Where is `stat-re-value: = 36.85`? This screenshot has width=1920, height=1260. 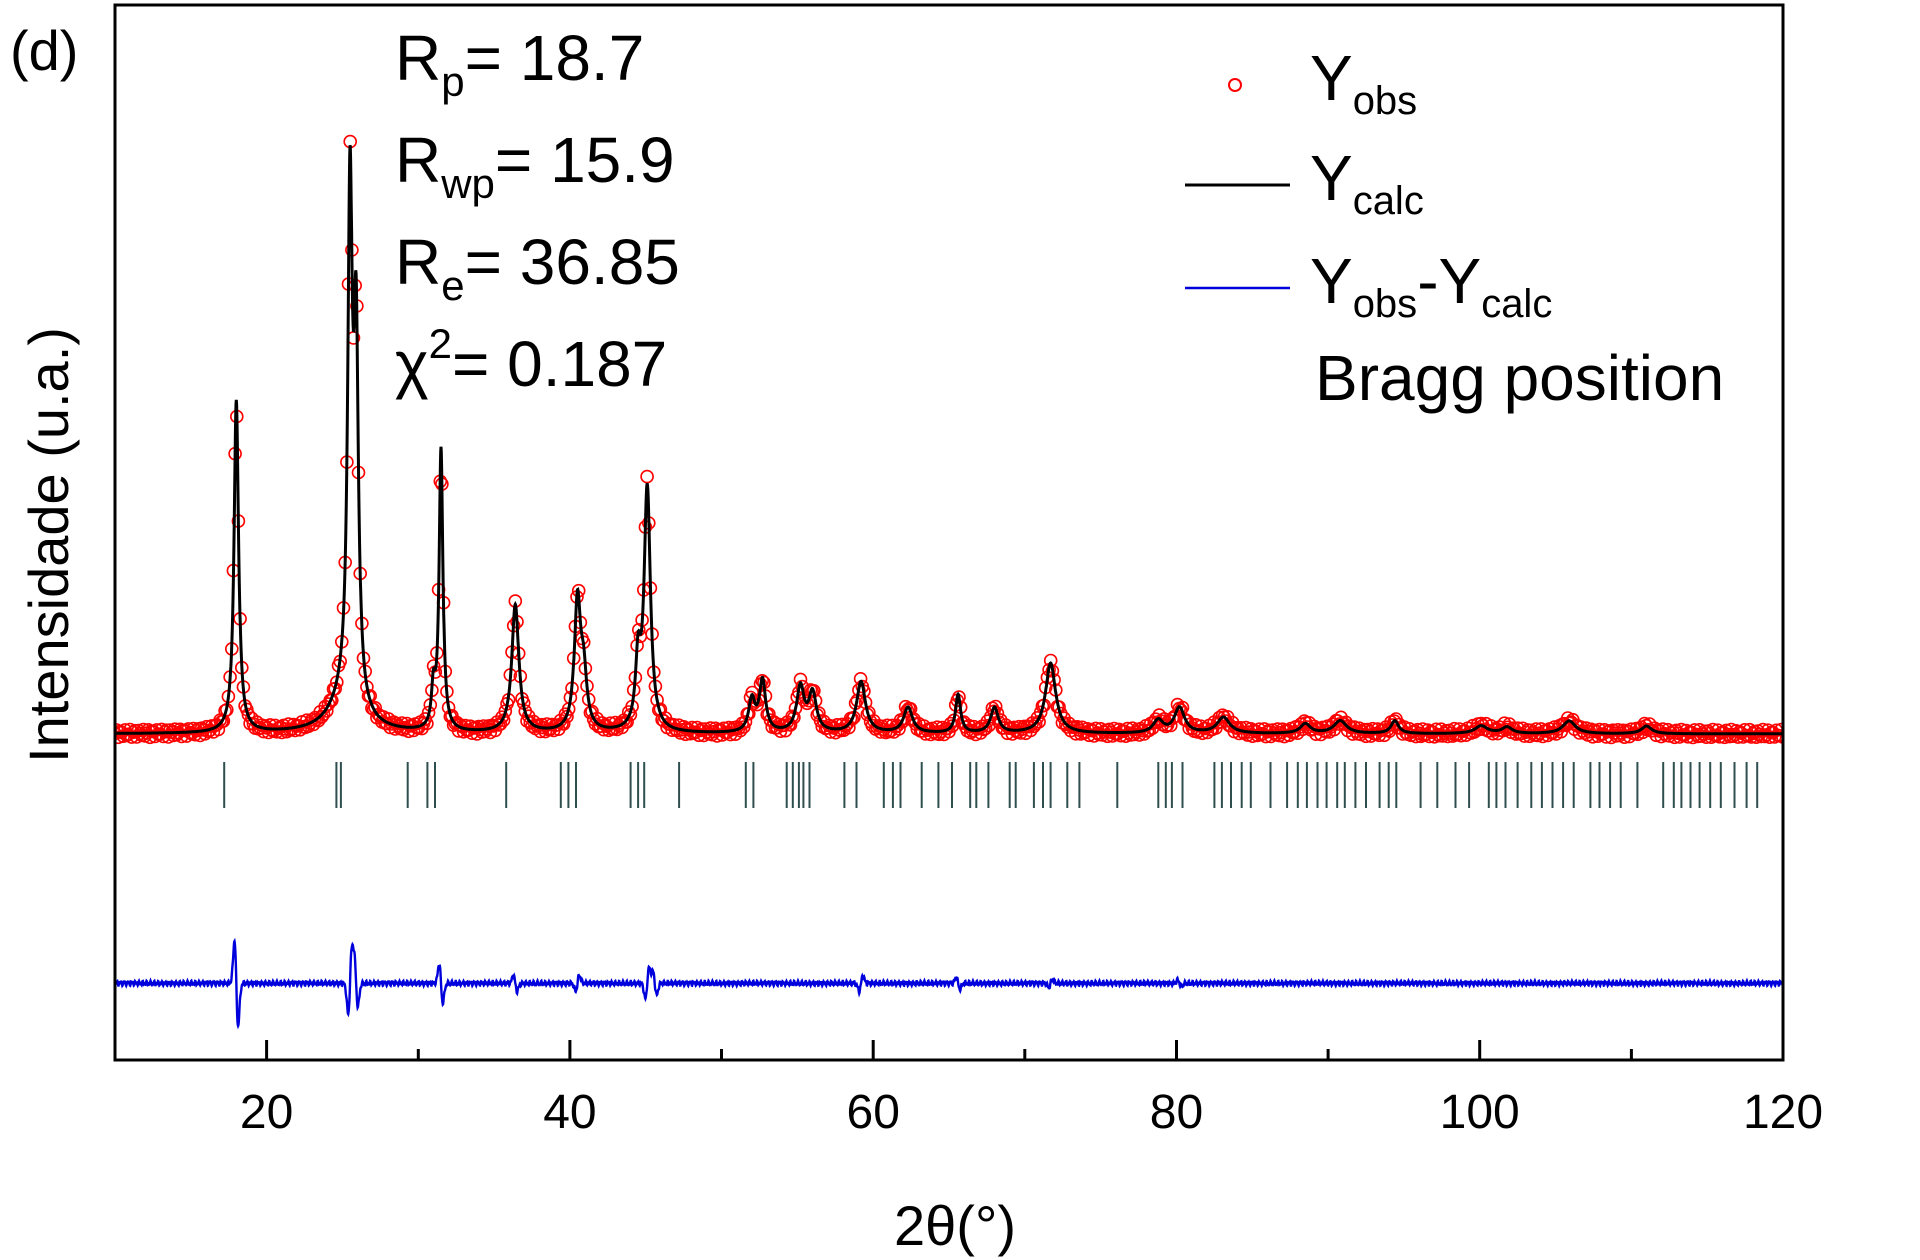
stat-re-value: = 36.85 is located at coordinates (572, 262).